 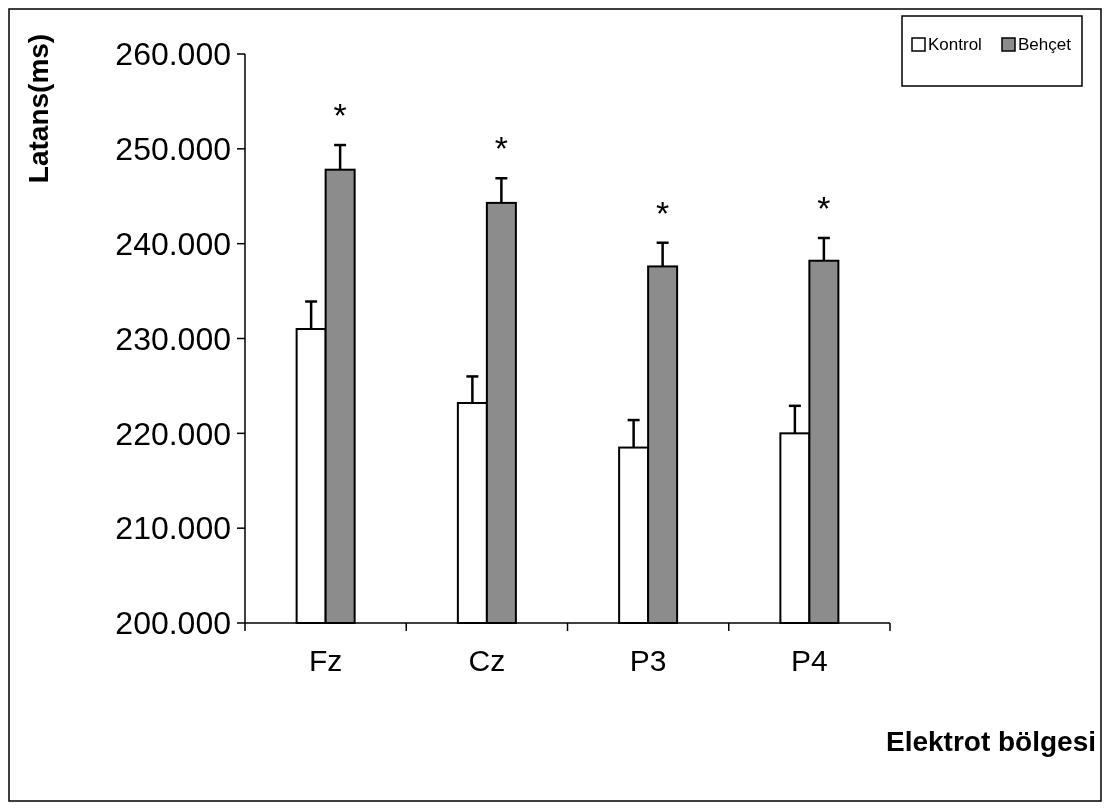 What do you see at coordinates (990, 741) in the screenshot?
I see `x-axis-title: Elektrot bölgesi` at bounding box center [990, 741].